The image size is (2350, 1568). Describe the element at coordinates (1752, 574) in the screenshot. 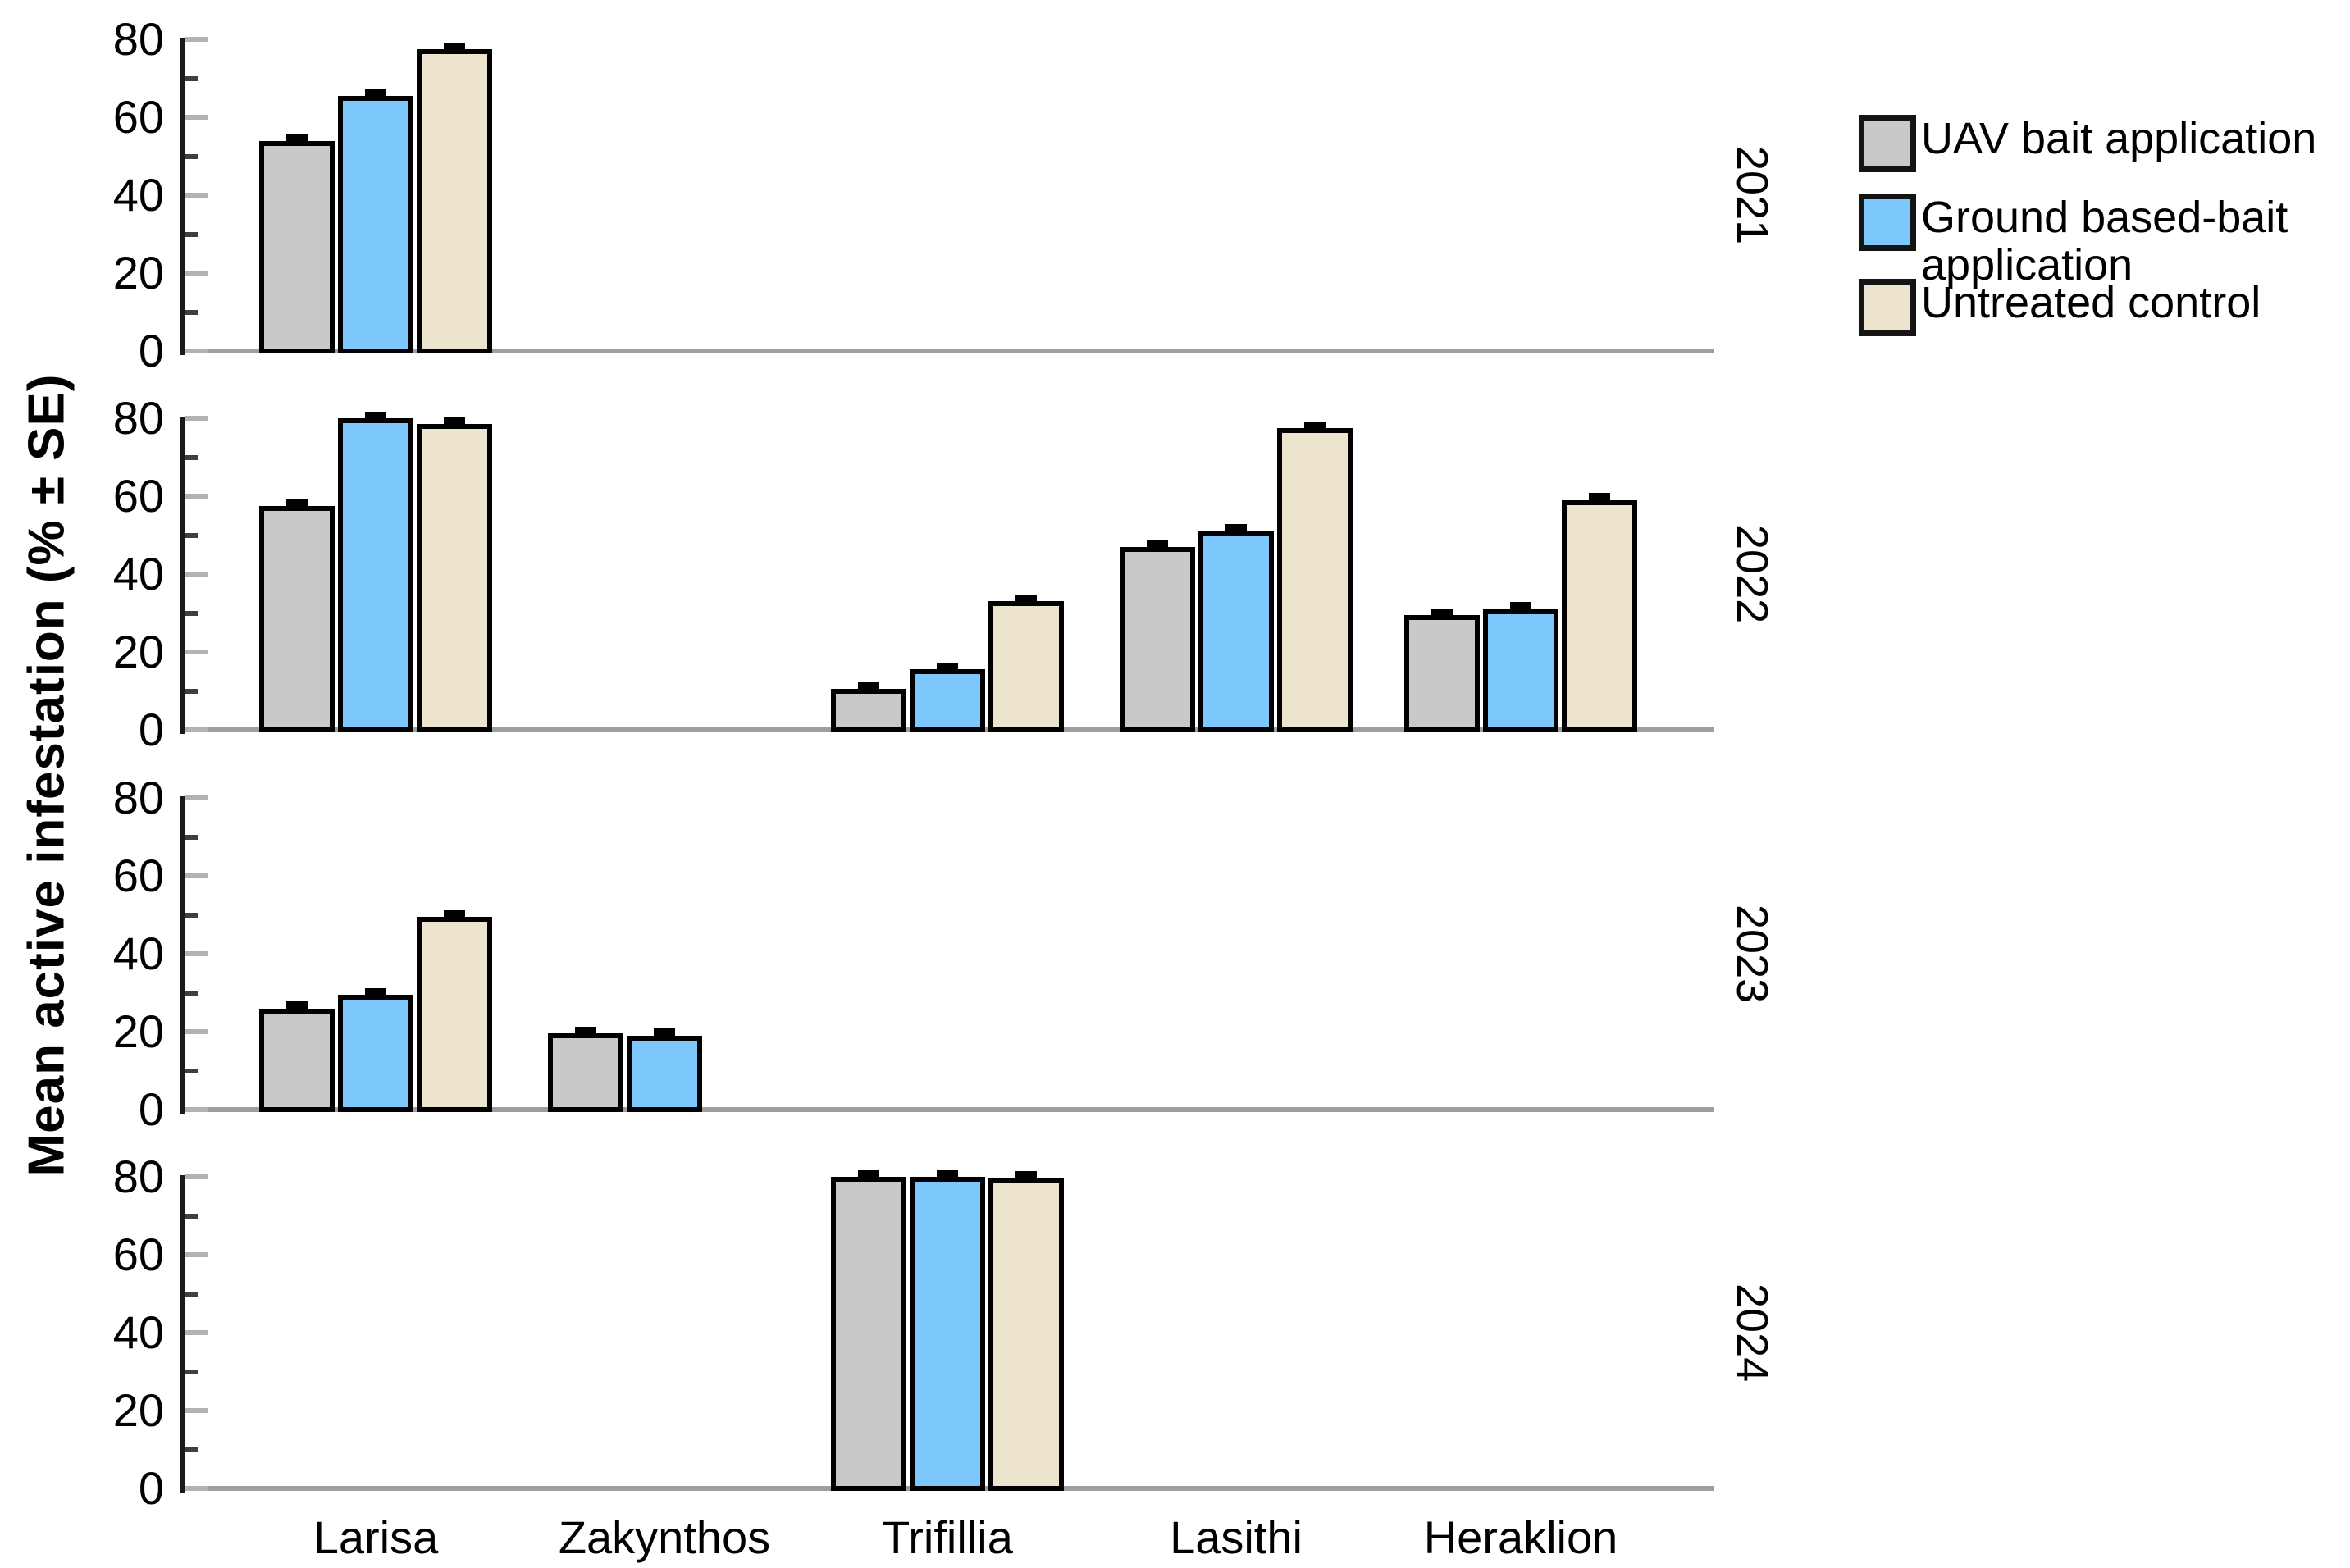

I see `panel-year-label: 2022` at that location.